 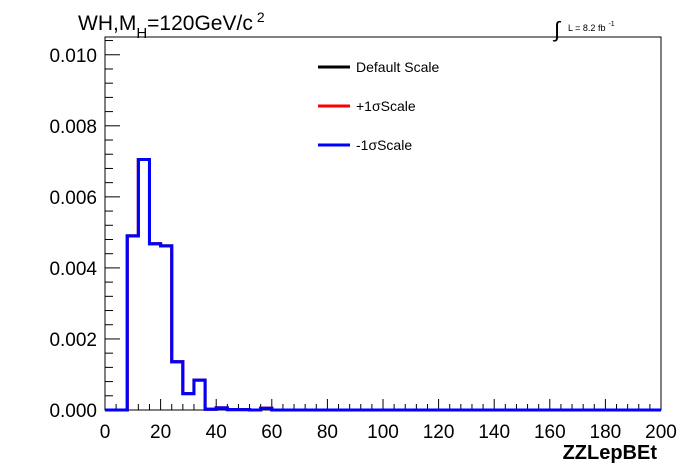 I want to click on x-tick-label: 140, so click(x=494, y=432).